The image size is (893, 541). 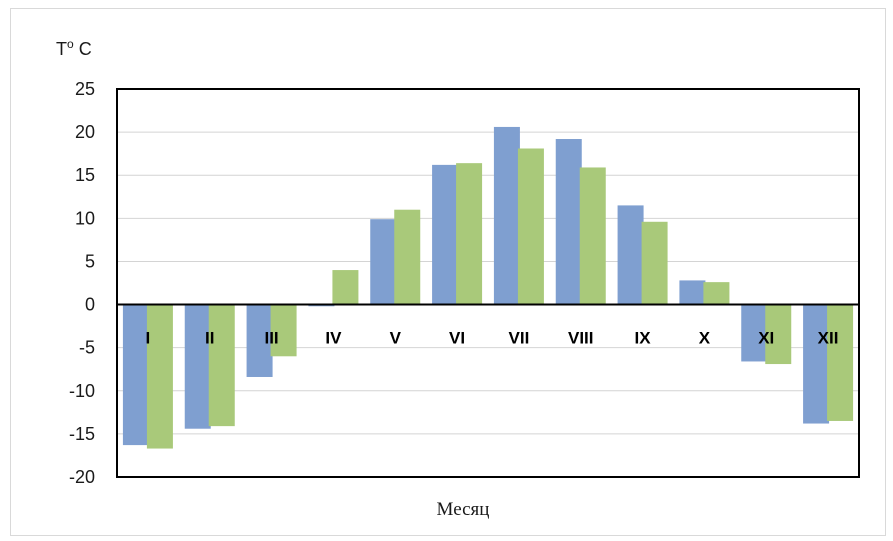 I want to click on y-tick-label: 15, so click(x=85, y=175).